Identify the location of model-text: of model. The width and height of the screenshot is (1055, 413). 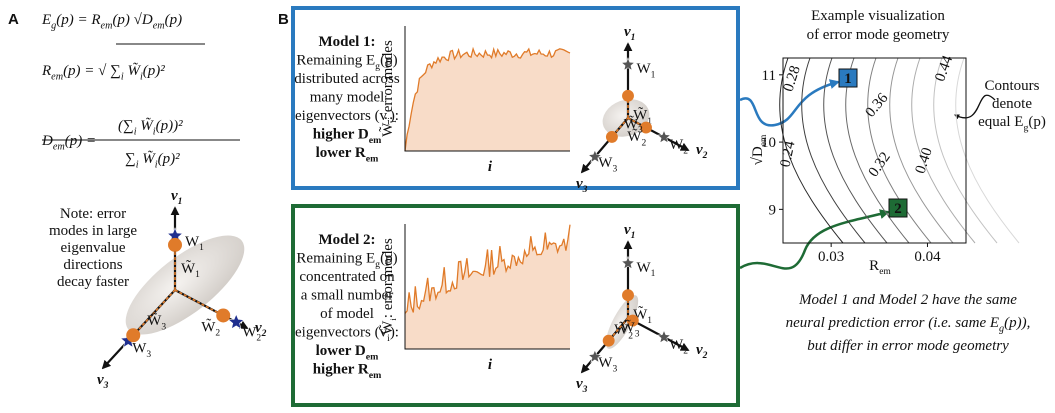
(347, 314).